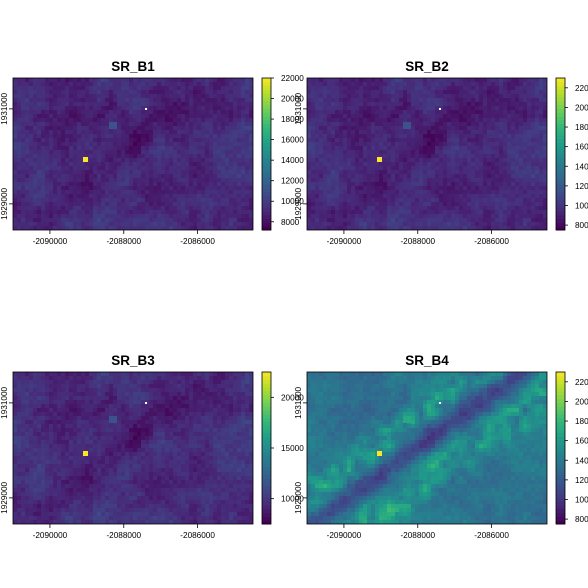  What do you see at coordinates (292, 448) in the screenshot?
I see `colorbar-tick-label: 15000` at bounding box center [292, 448].